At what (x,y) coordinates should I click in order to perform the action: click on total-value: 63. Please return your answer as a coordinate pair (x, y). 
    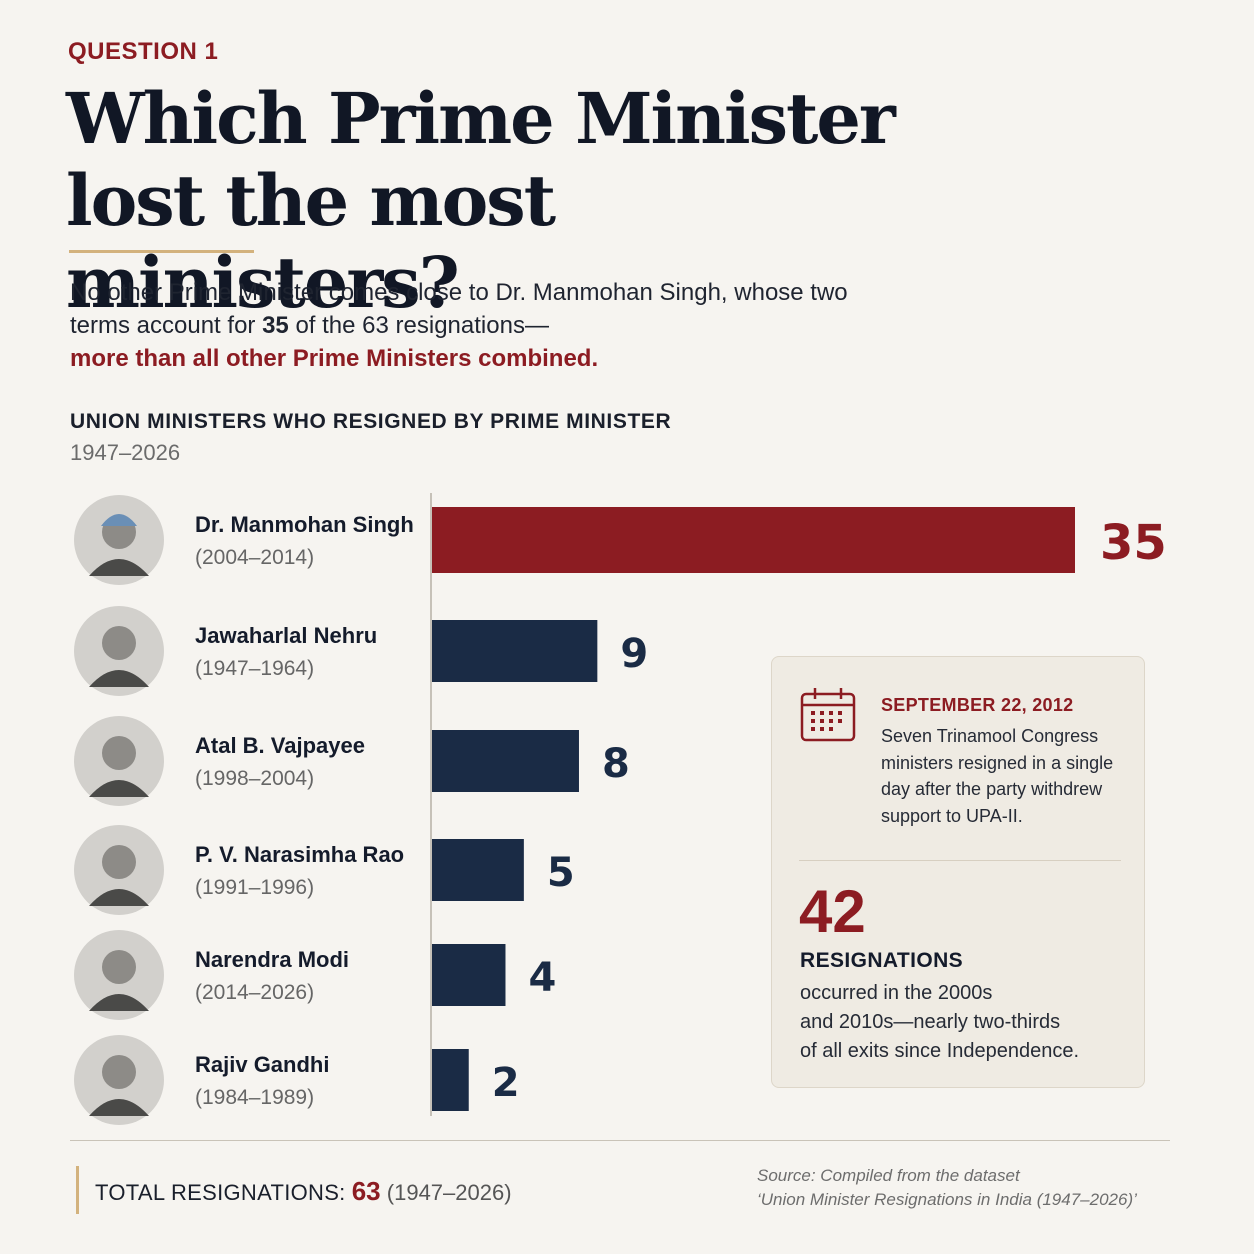
    Looking at the image, I should click on (366, 1191).